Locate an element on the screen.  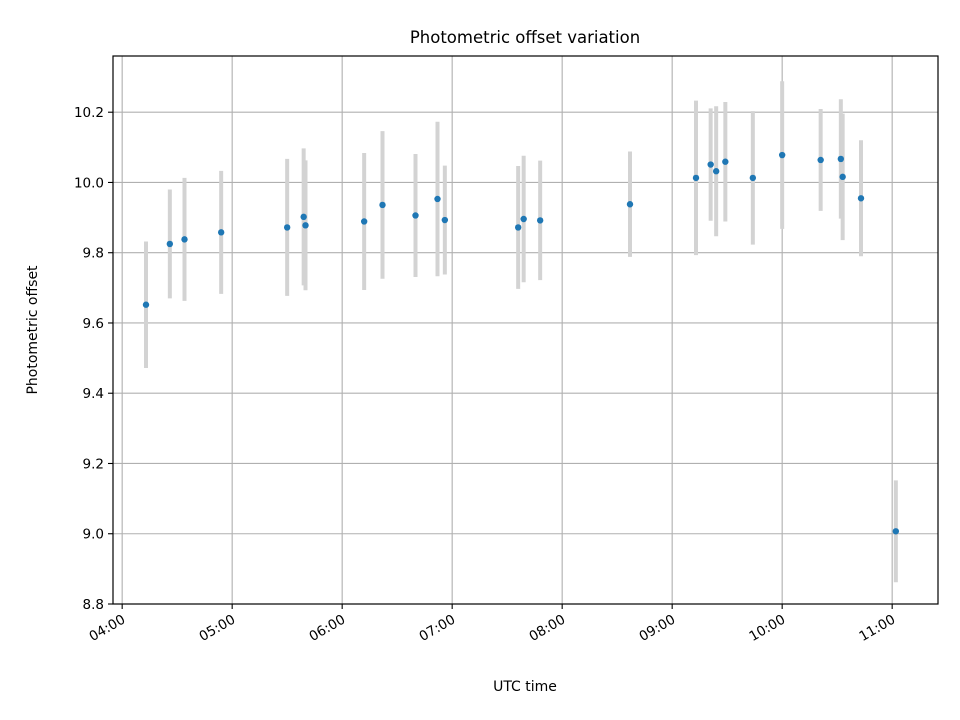
y-tick-label: 8.8 is located at coordinates (93, 605).